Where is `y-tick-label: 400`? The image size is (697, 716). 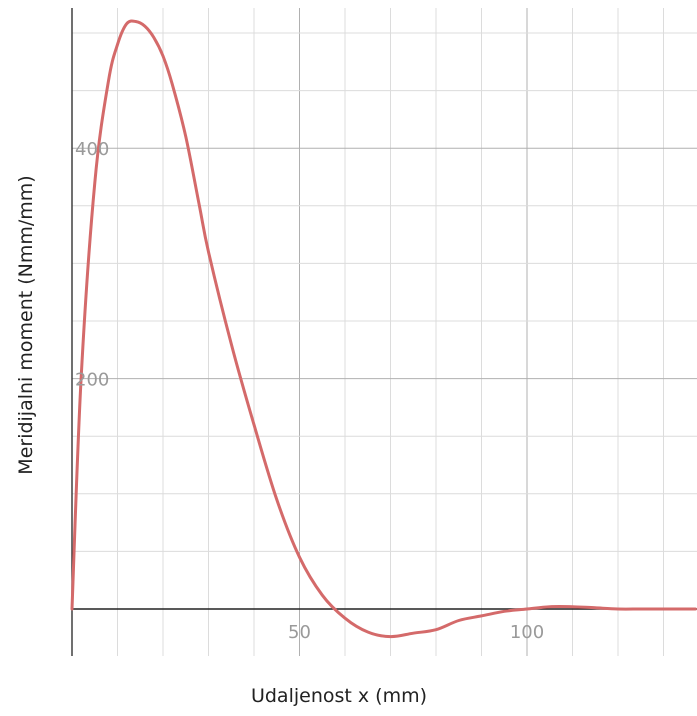
y-tick-label: 400 is located at coordinates (92, 149).